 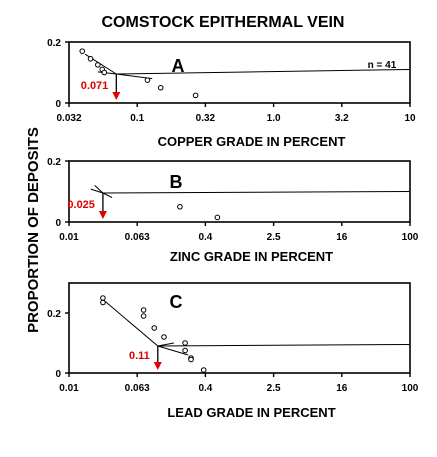 I want to click on panel-a-callout-label: 0.071, so click(x=95, y=86).